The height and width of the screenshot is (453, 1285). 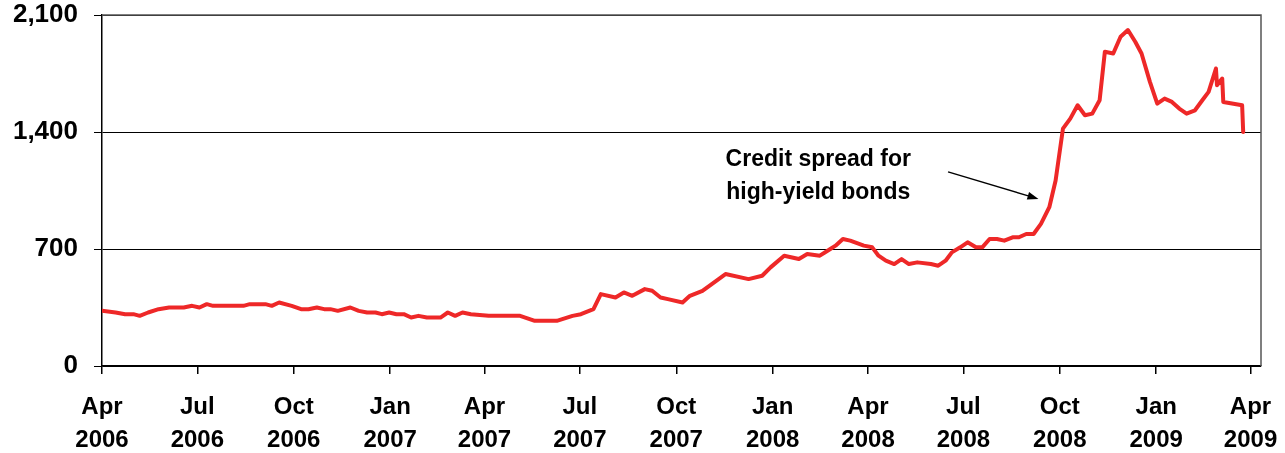 I want to click on x-tick-label: Oct 2008, so click(x=1060, y=422).